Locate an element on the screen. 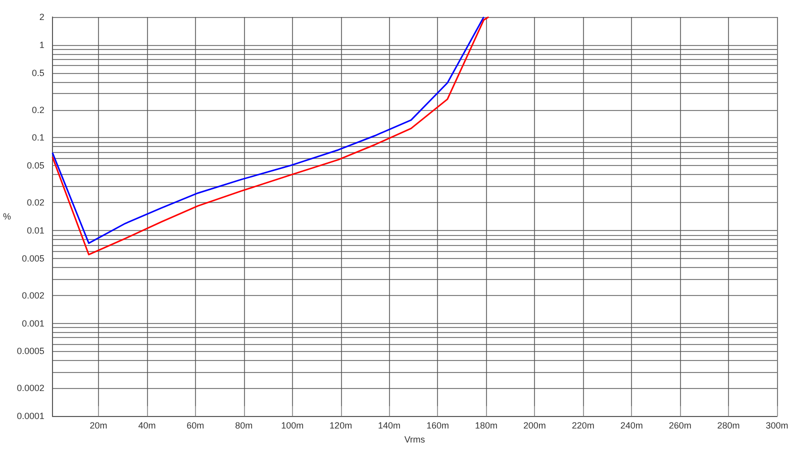  y-tick-label: 1 is located at coordinates (41, 45).